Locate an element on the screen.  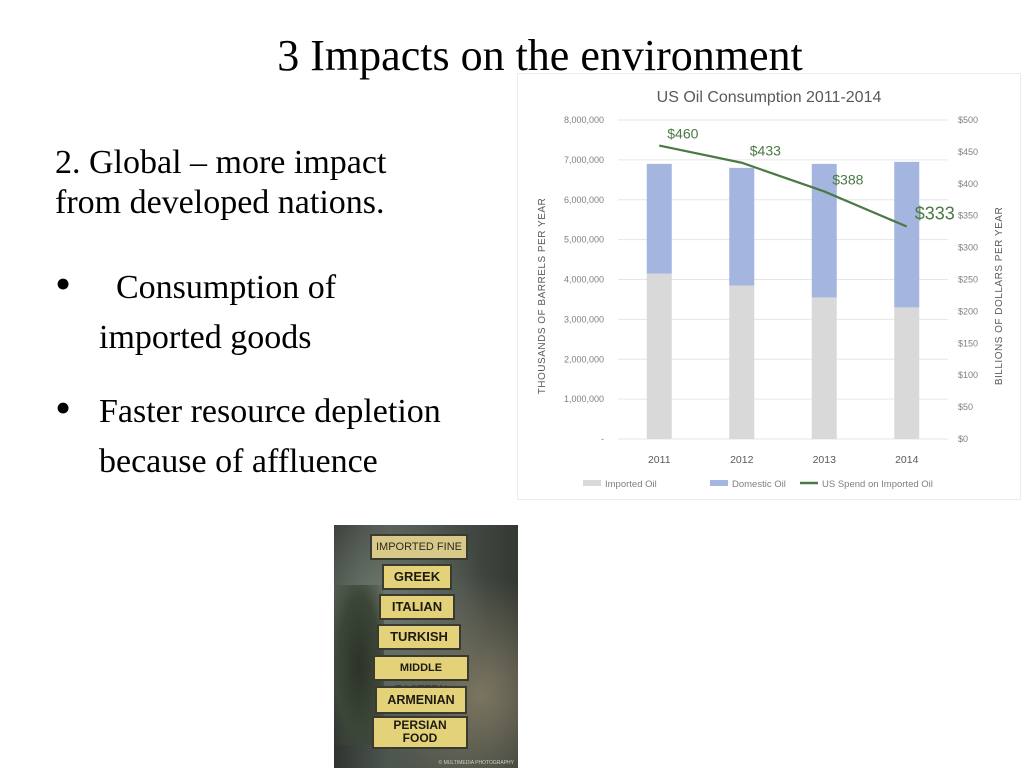
spend-data-label: $433 is located at coordinates (765, 151).